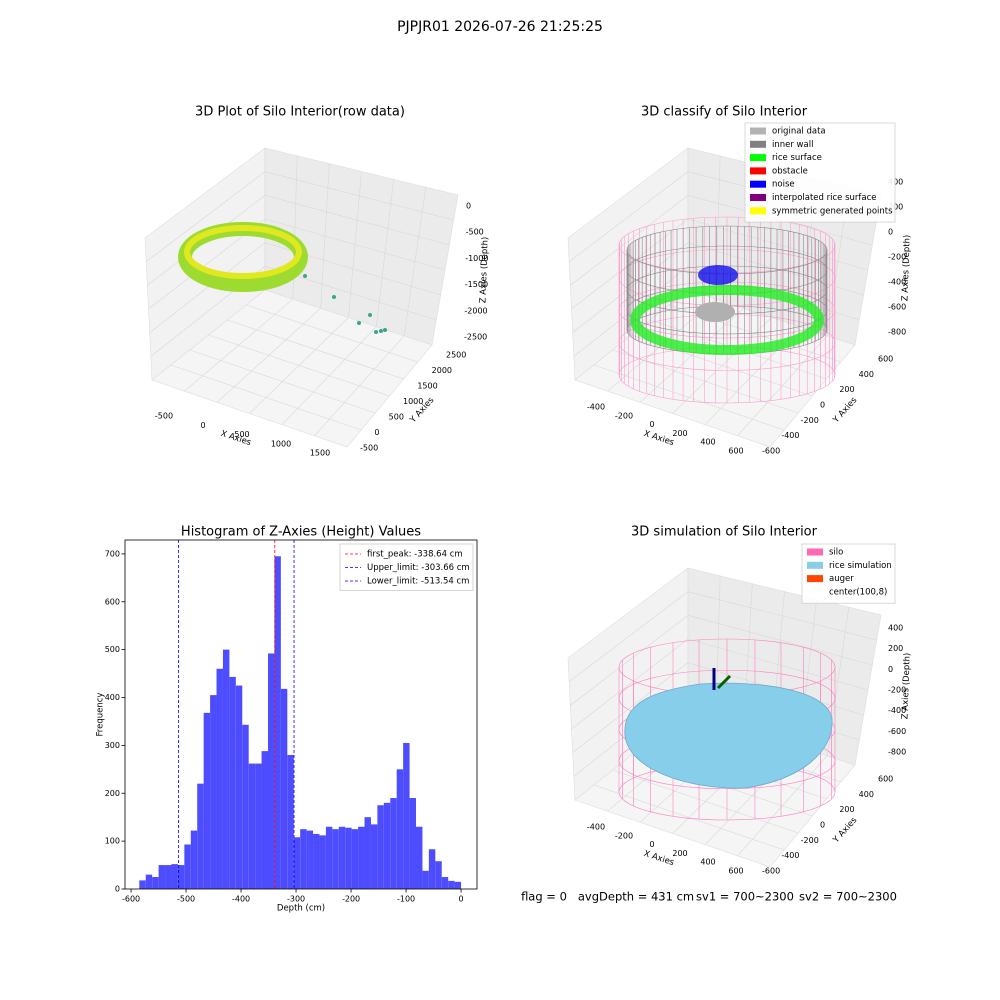  Describe the element at coordinates (707, 442) in the screenshot. I see `x-tick-label: 400` at that location.